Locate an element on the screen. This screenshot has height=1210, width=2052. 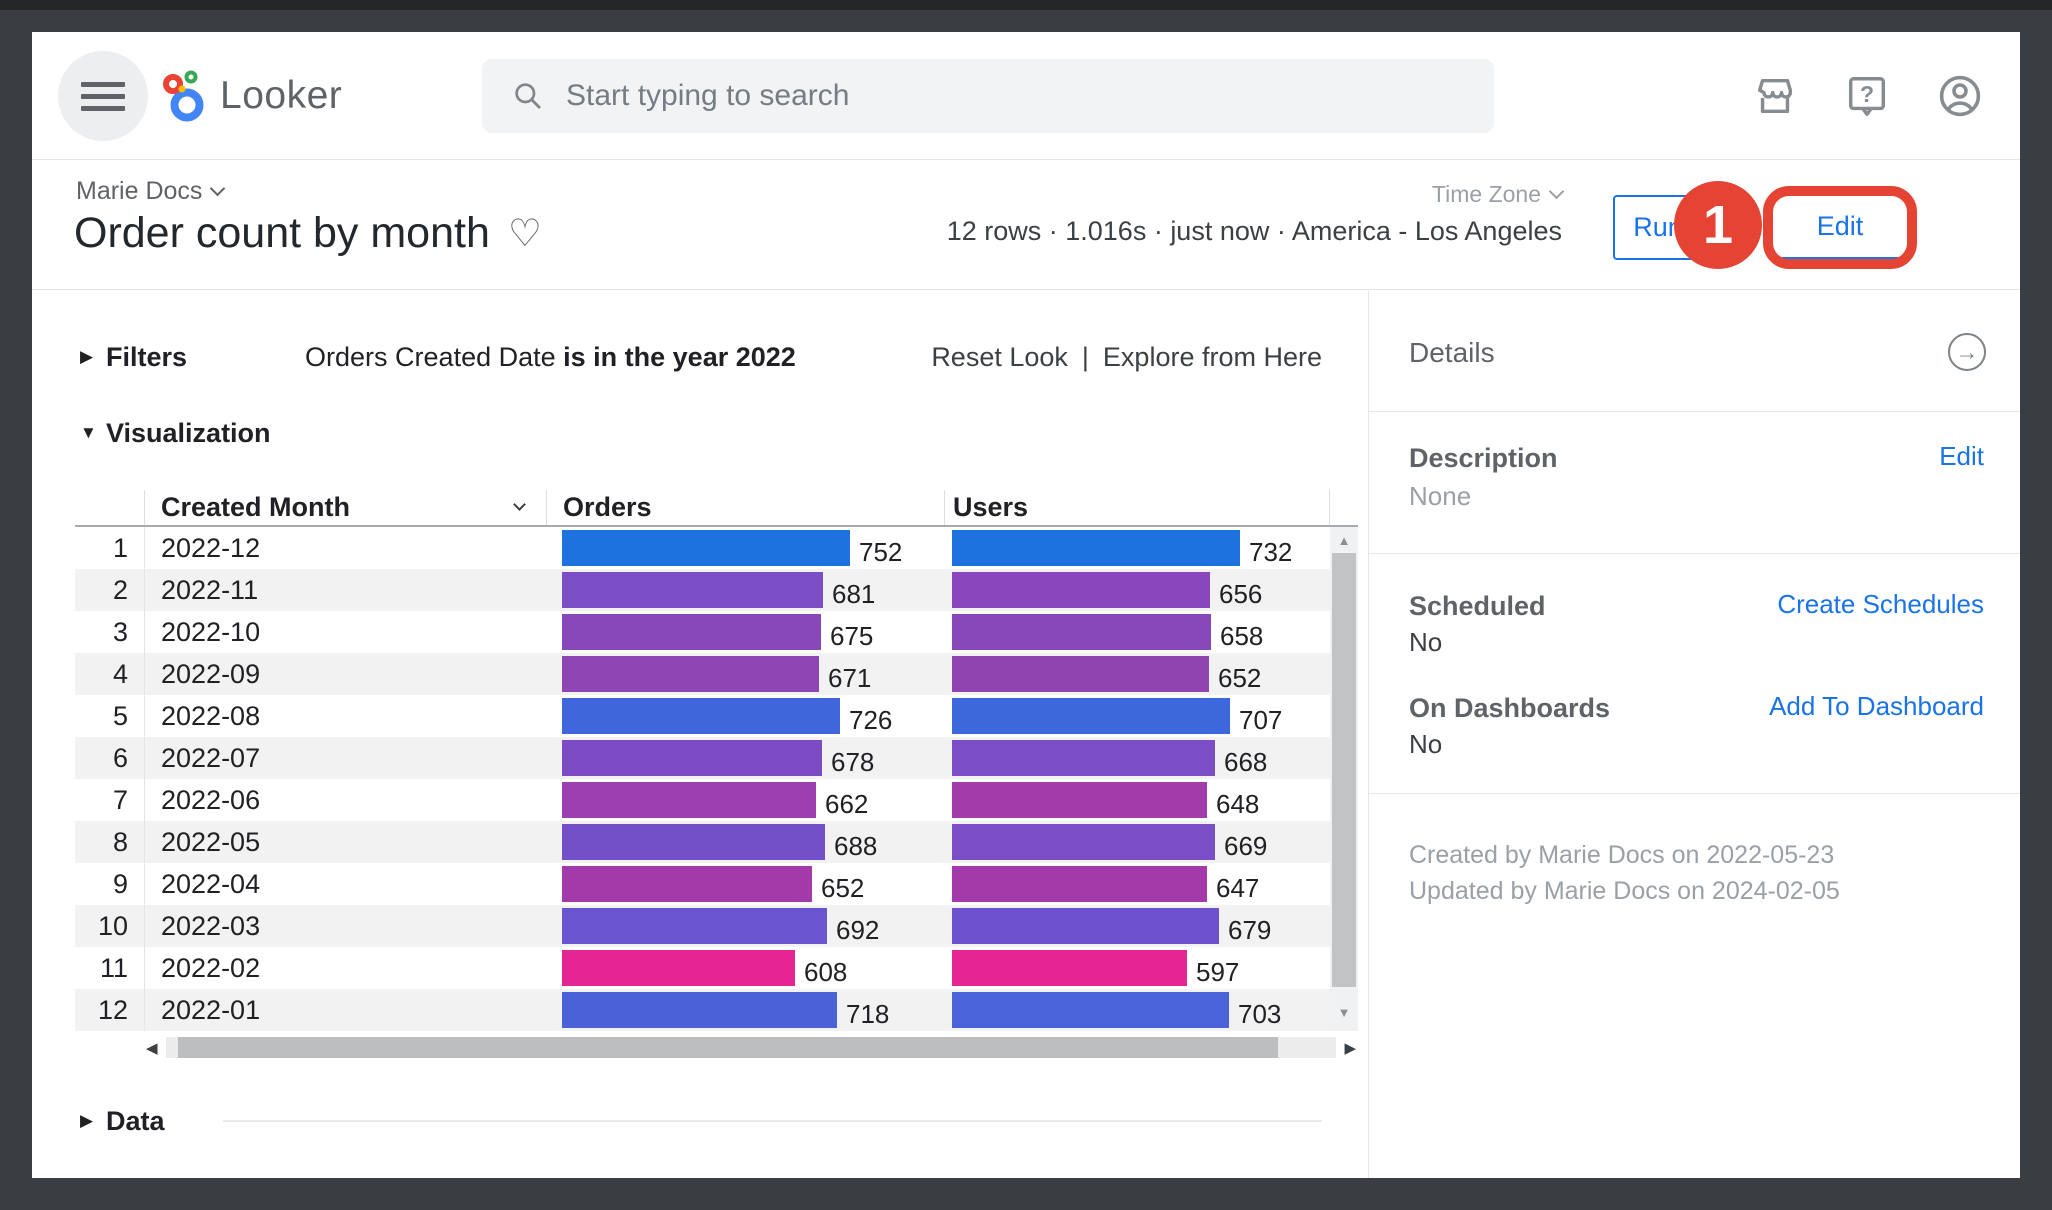
orders-value: 681 is located at coordinates (854, 593).